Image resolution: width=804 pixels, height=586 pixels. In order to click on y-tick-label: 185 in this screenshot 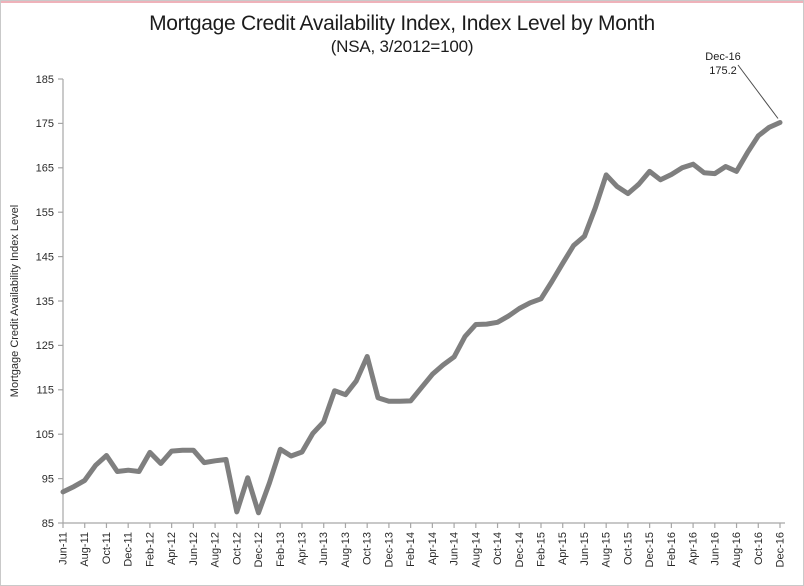, I will do `click(45, 80)`.